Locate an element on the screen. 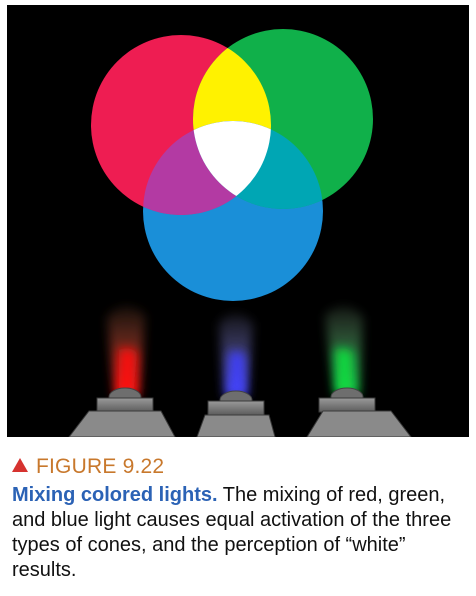  red-spotlight-icon is located at coordinates (122, 371).